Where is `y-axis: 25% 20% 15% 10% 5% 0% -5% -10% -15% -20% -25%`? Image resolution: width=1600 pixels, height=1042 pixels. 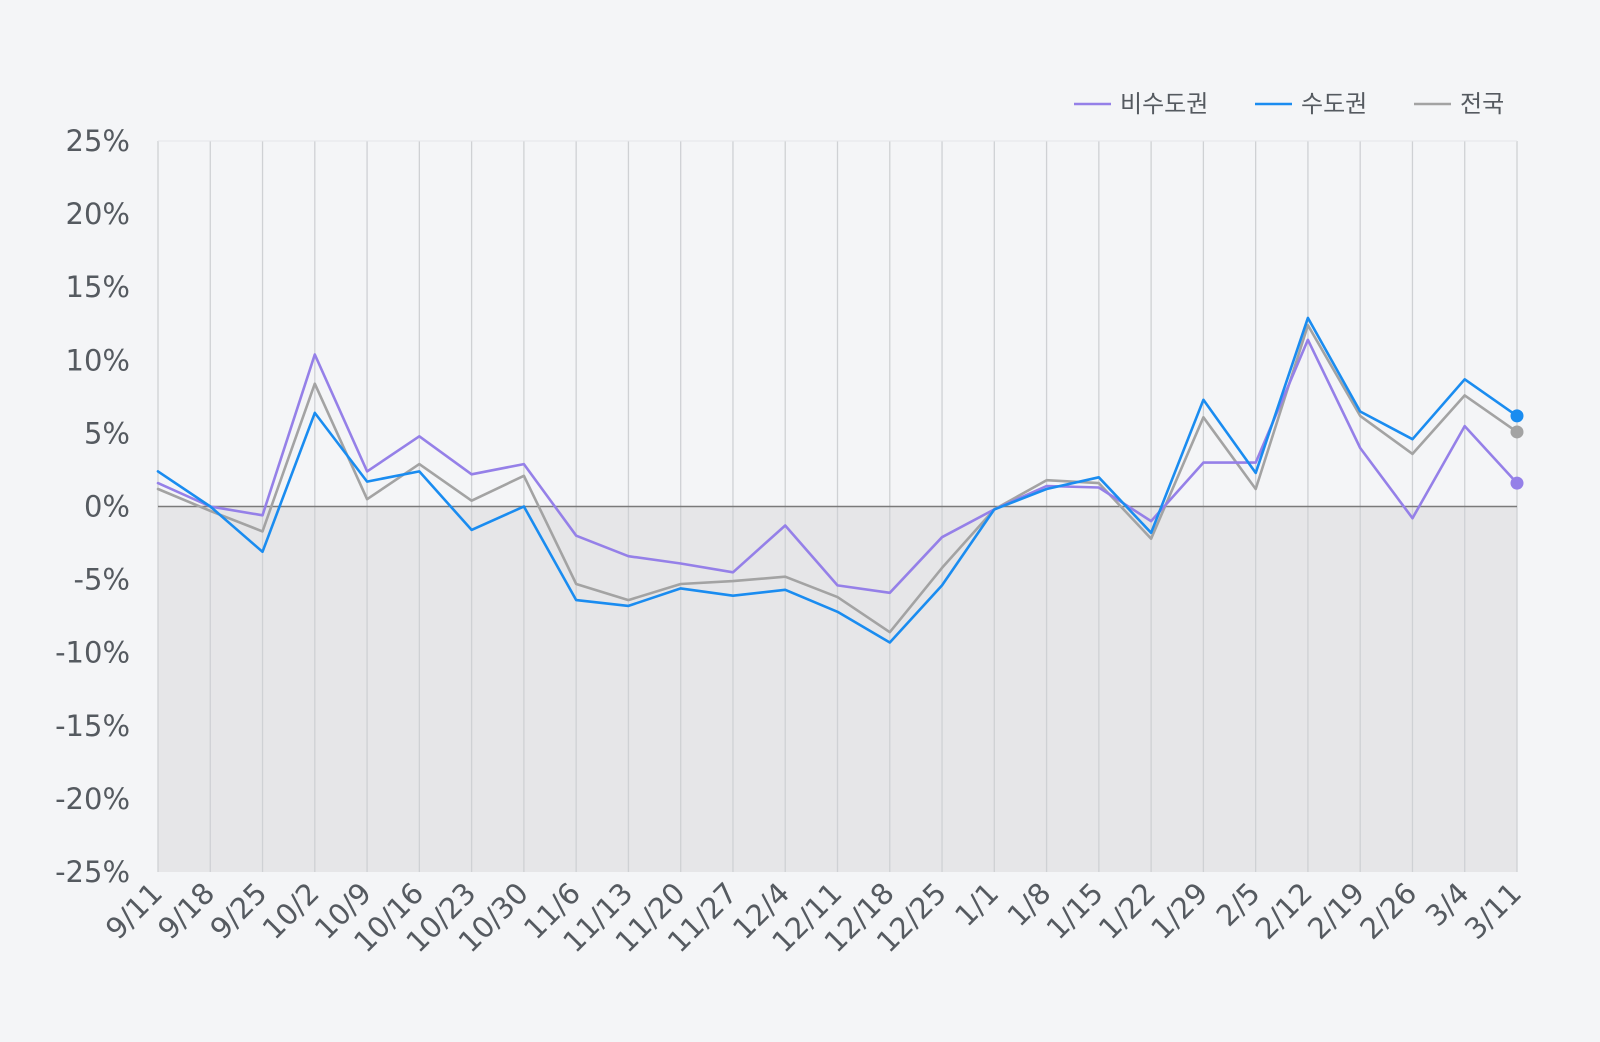
y-axis: 25% 20% 15% 10% 5% 0% -5% -10% -15% -20% -25% is located at coordinates (92, 506).